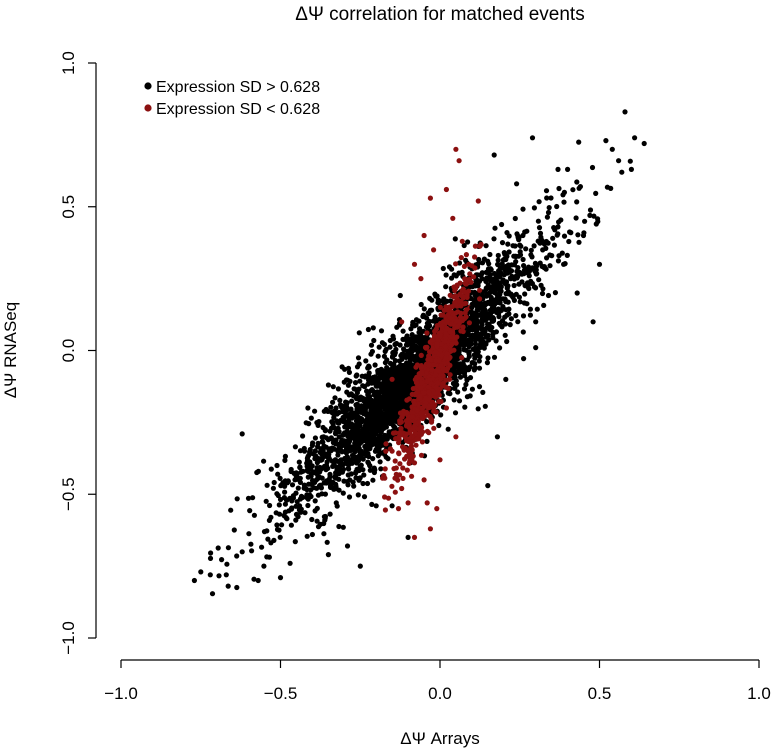 The height and width of the screenshot is (752, 775). I want to click on y-tick-label: −0.5, so click(68, 494).